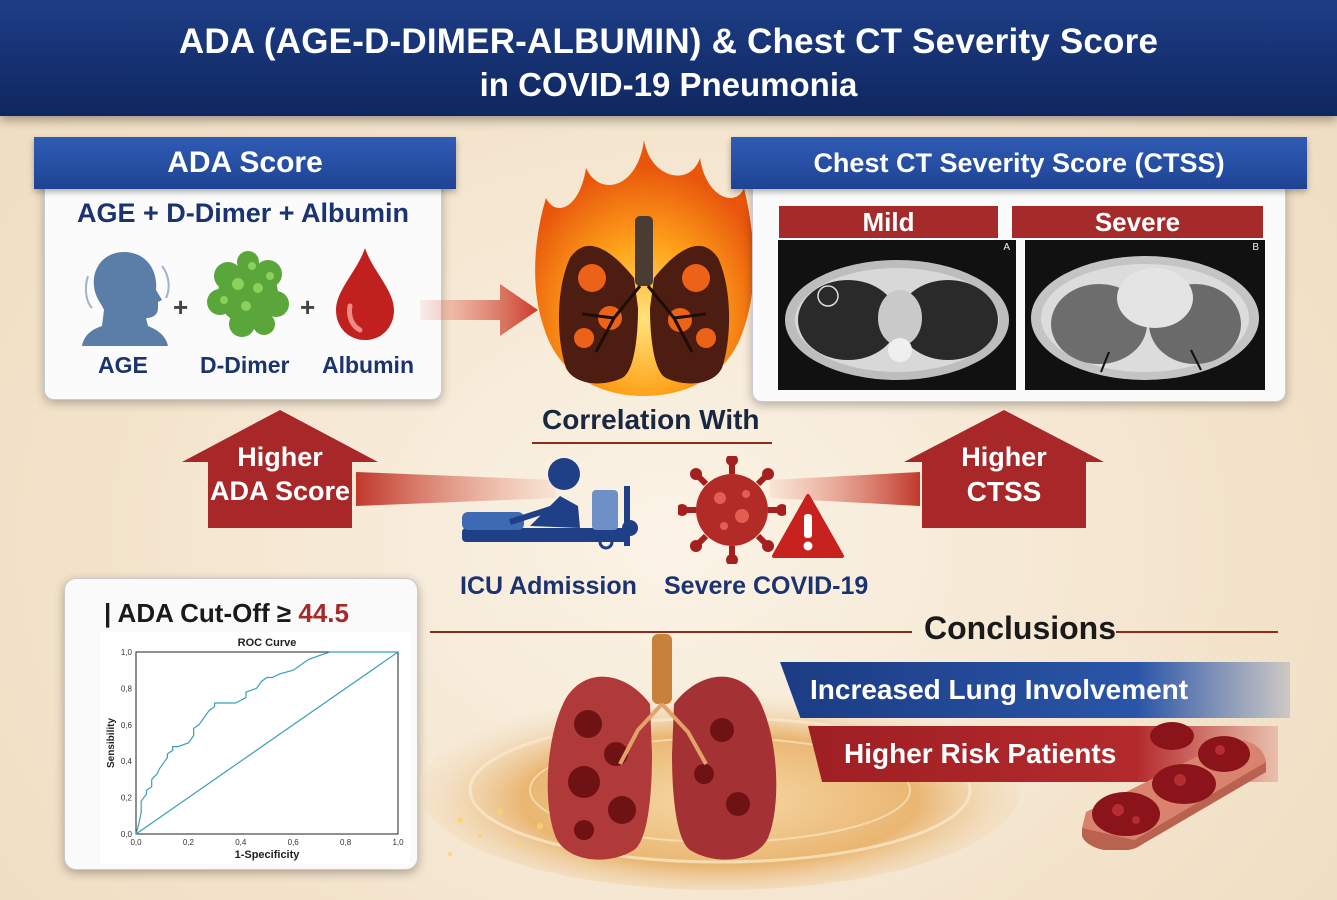 The height and width of the screenshot is (900, 1337). I want to click on virus-icon, so click(732, 510).